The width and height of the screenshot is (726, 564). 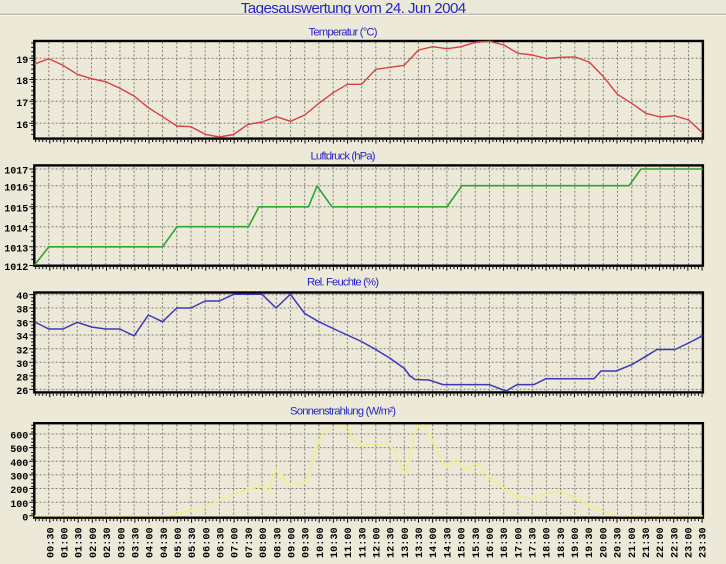 What do you see at coordinates (16, 268) in the screenshot?
I see `svg-text: 1012` at bounding box center [16, 268].